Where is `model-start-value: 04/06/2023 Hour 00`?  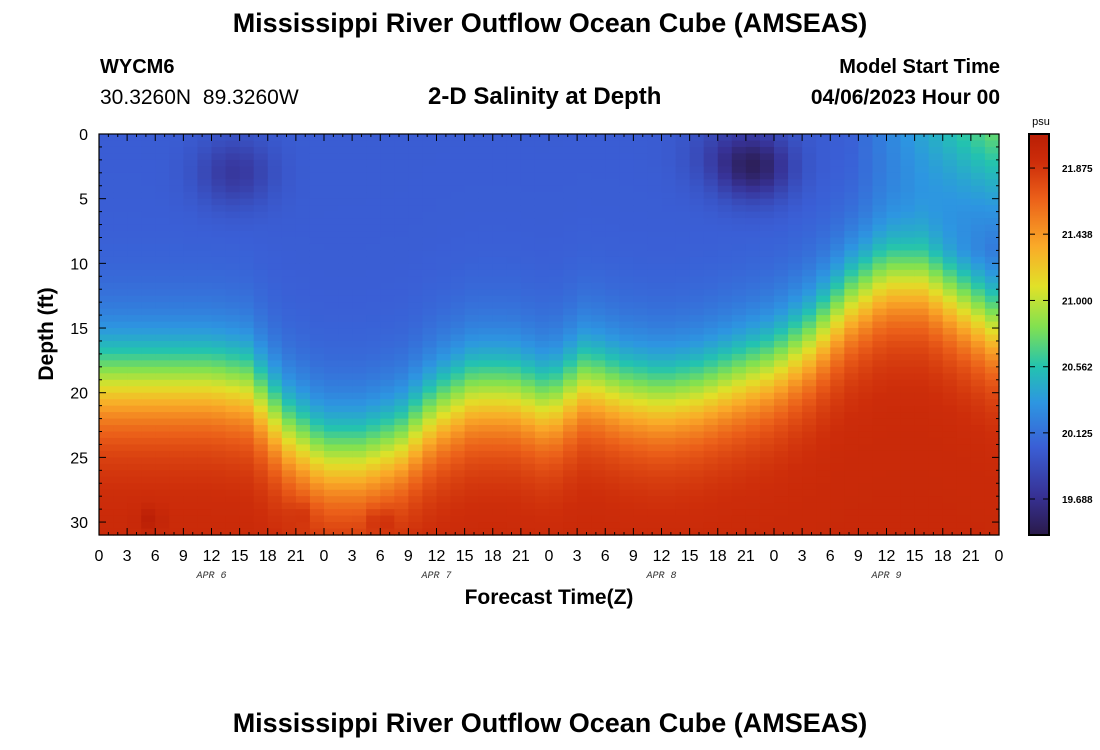
model-start-value: 04/06/2023 Hour 00 is located at coordinates (905, 97).